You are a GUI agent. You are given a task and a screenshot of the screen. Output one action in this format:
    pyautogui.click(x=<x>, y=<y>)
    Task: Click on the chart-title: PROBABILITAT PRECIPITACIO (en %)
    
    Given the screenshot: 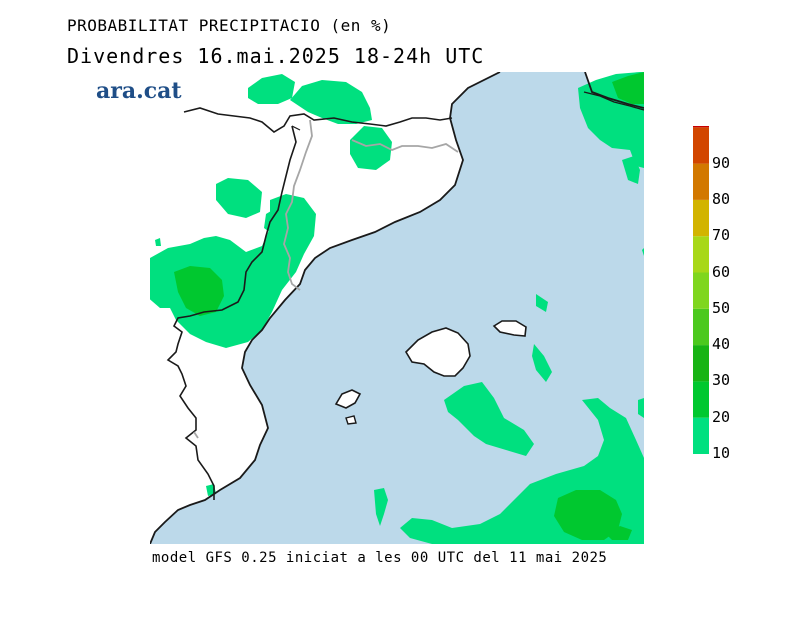 What is the action you would take?
    pyautogui.click(x=229, y=25)
    